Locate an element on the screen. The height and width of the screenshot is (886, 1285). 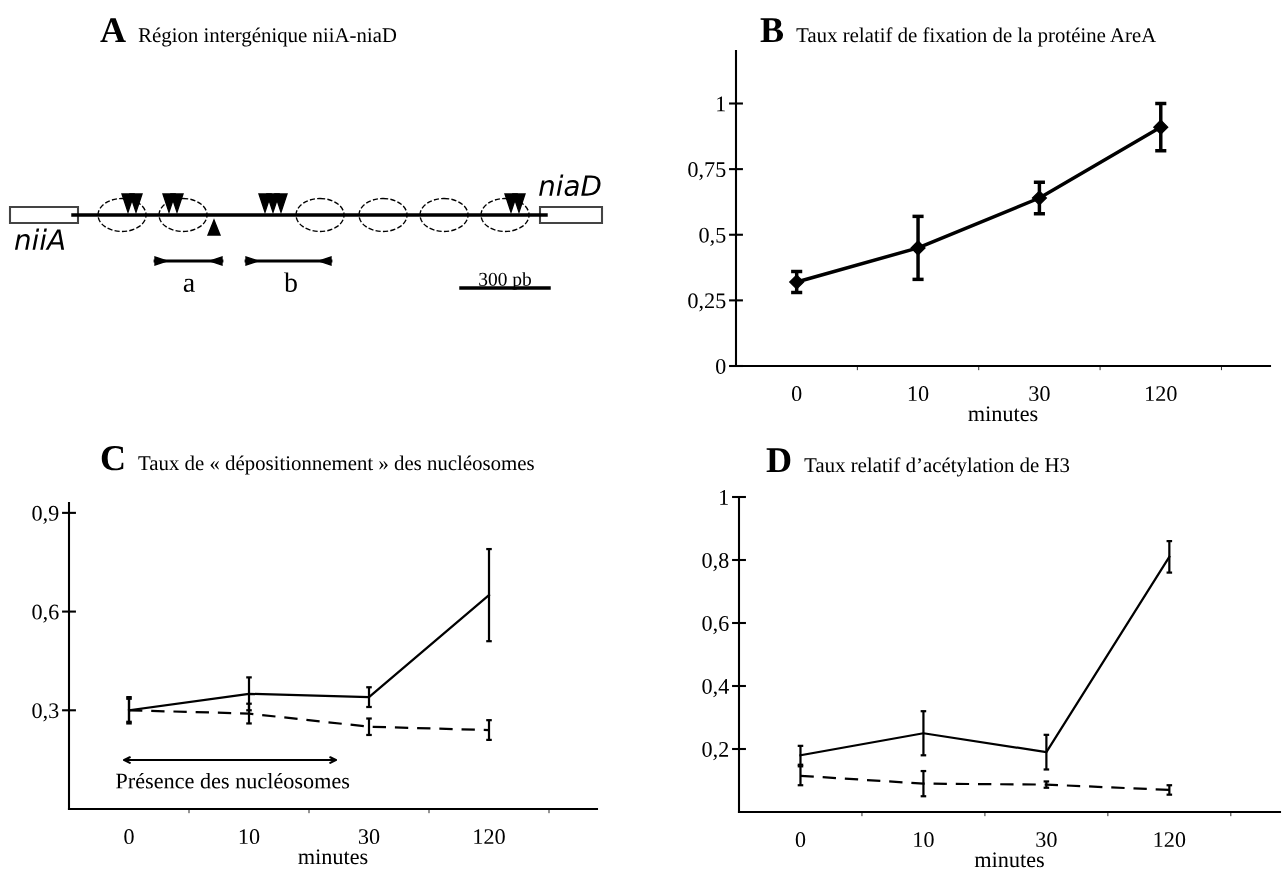
y-tick-label: 0,25 is located at coordinates (707, 302).